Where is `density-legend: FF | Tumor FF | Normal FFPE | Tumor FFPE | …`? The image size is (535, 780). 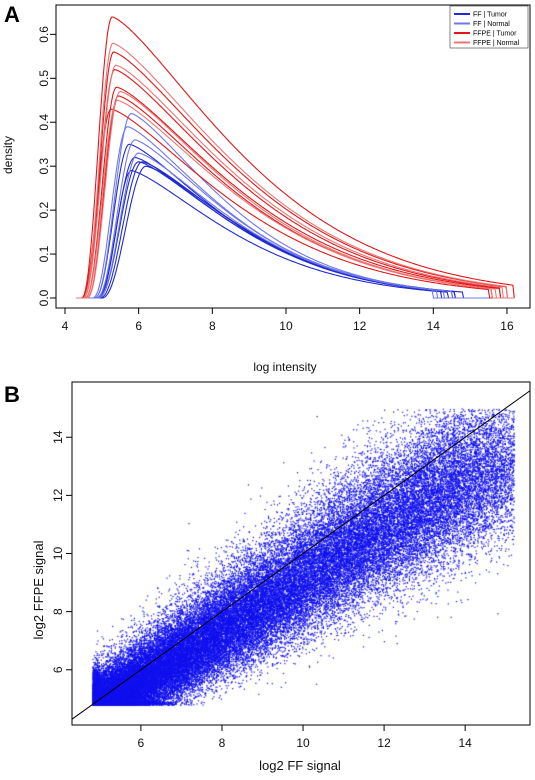 density-legend: FF | Tumor FF | Normal FFPE | Tumor FFPE | … is located at coordinates (489, 27).